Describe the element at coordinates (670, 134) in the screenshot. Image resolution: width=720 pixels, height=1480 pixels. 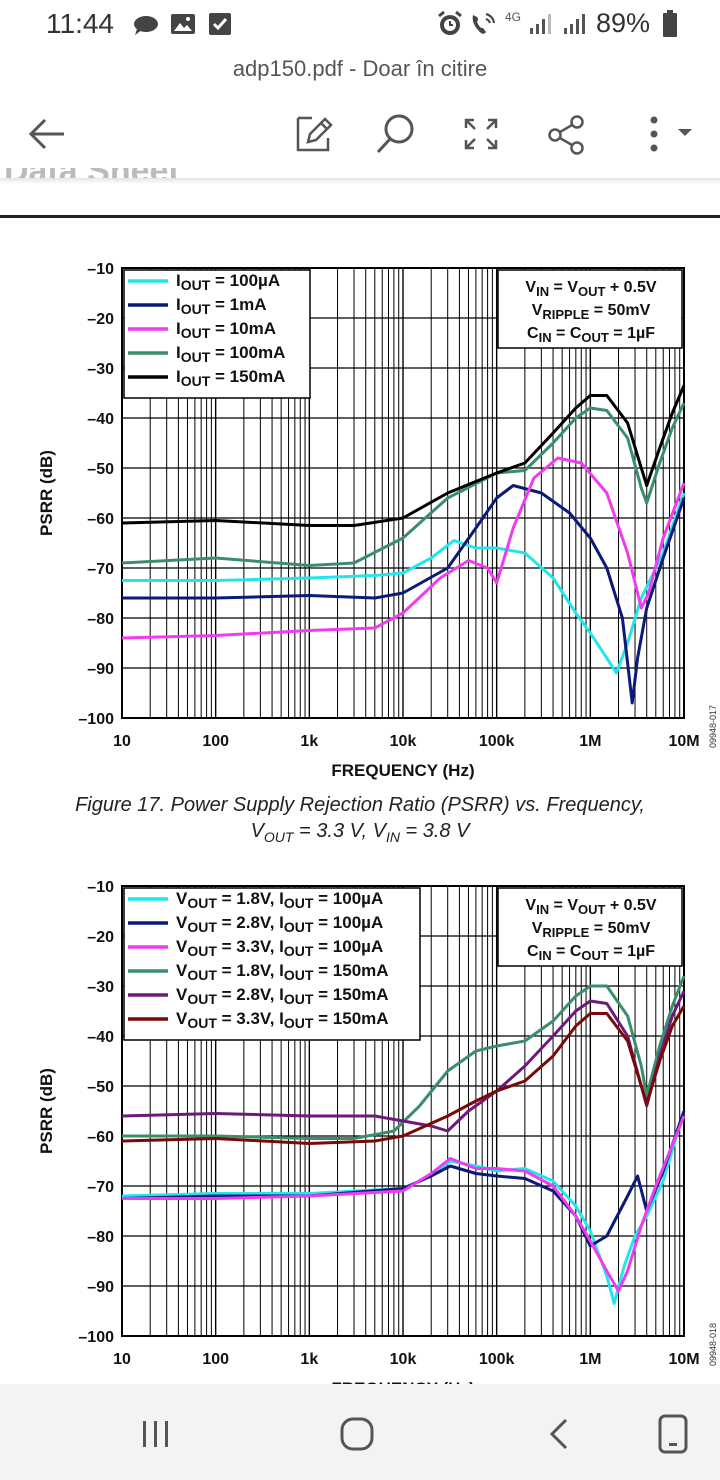
I see `more-icon` at that location.